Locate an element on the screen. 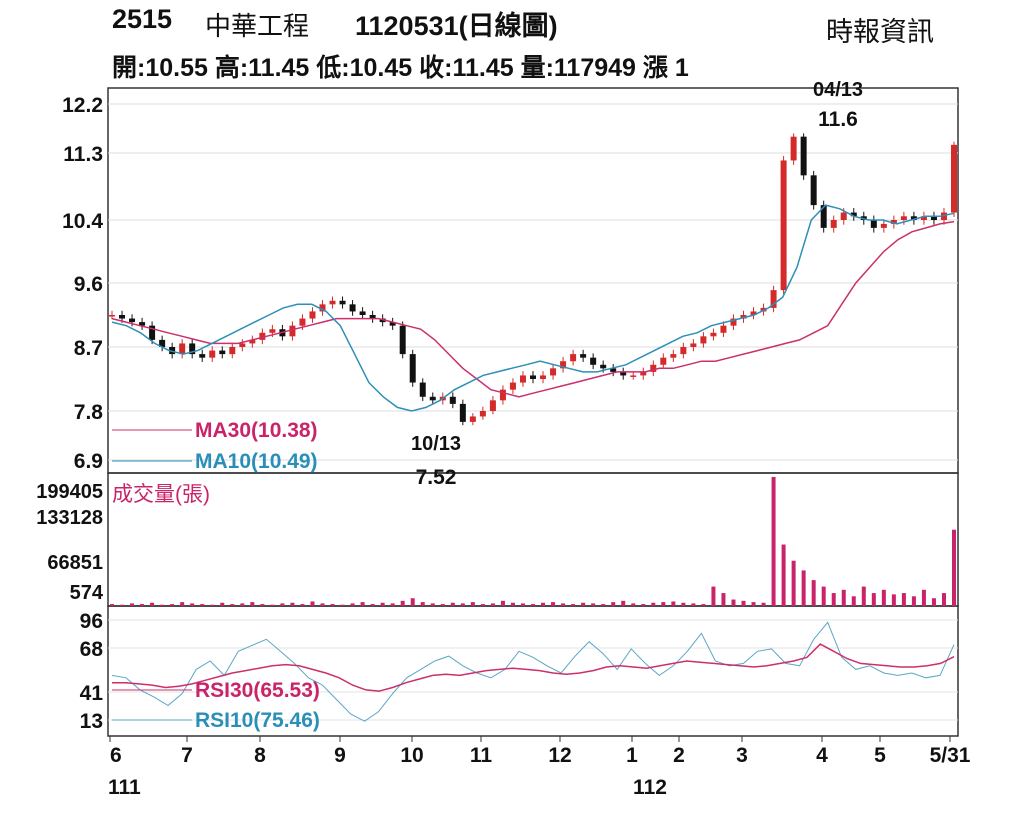  price-tick-label: 9.6 is located at coordinates (88, 284).